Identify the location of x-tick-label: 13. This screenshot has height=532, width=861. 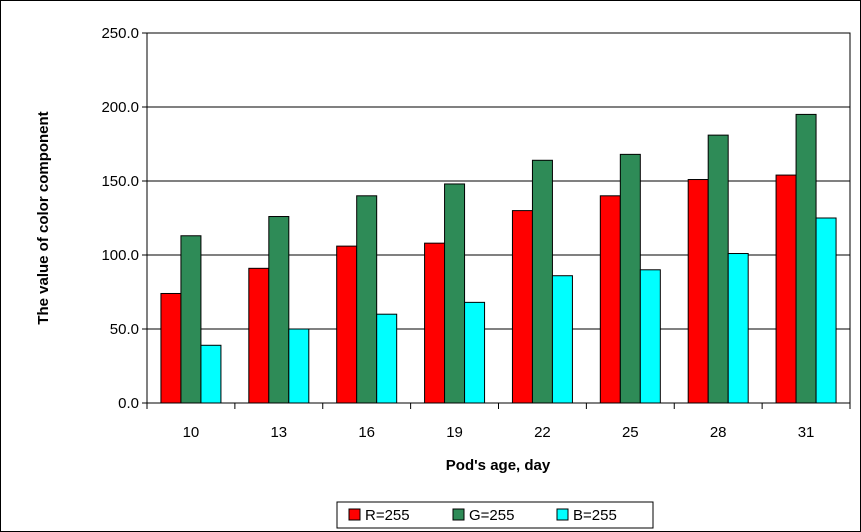
(278, 432).